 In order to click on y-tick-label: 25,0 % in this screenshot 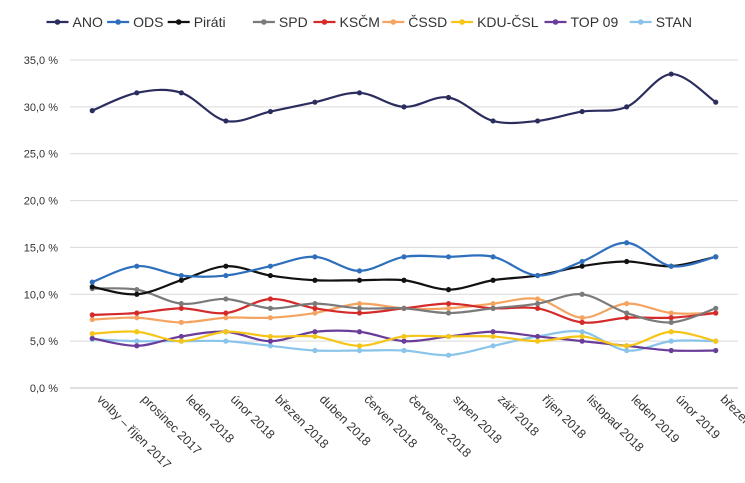, I will do `click(41, 155)`.